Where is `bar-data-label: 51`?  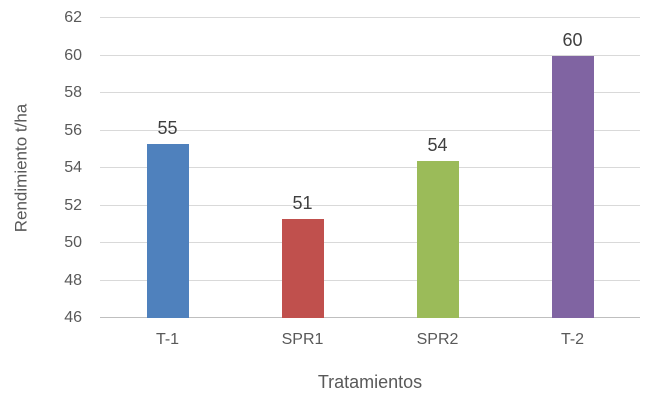 bar-data-label: 51 is located at coordinates (302, 202).